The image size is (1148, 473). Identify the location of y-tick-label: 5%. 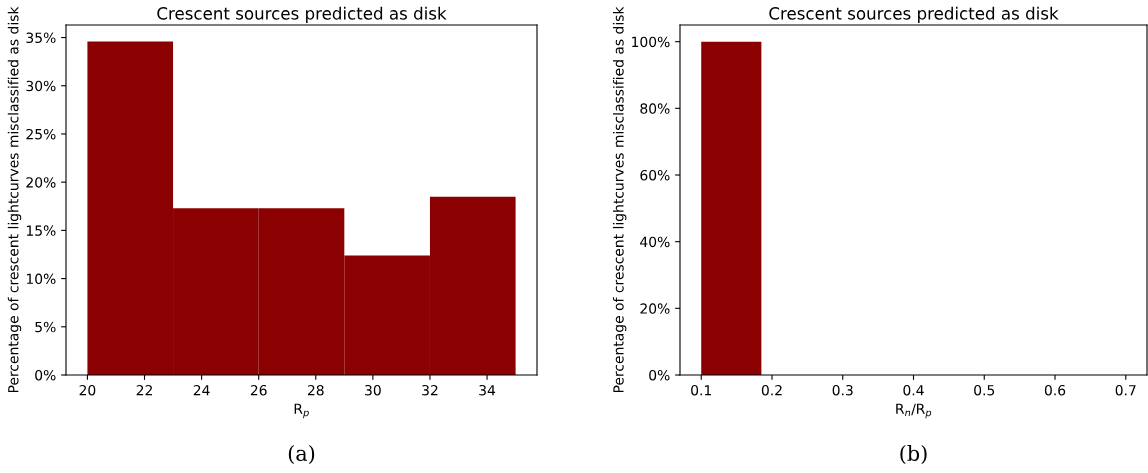
(45, 327).